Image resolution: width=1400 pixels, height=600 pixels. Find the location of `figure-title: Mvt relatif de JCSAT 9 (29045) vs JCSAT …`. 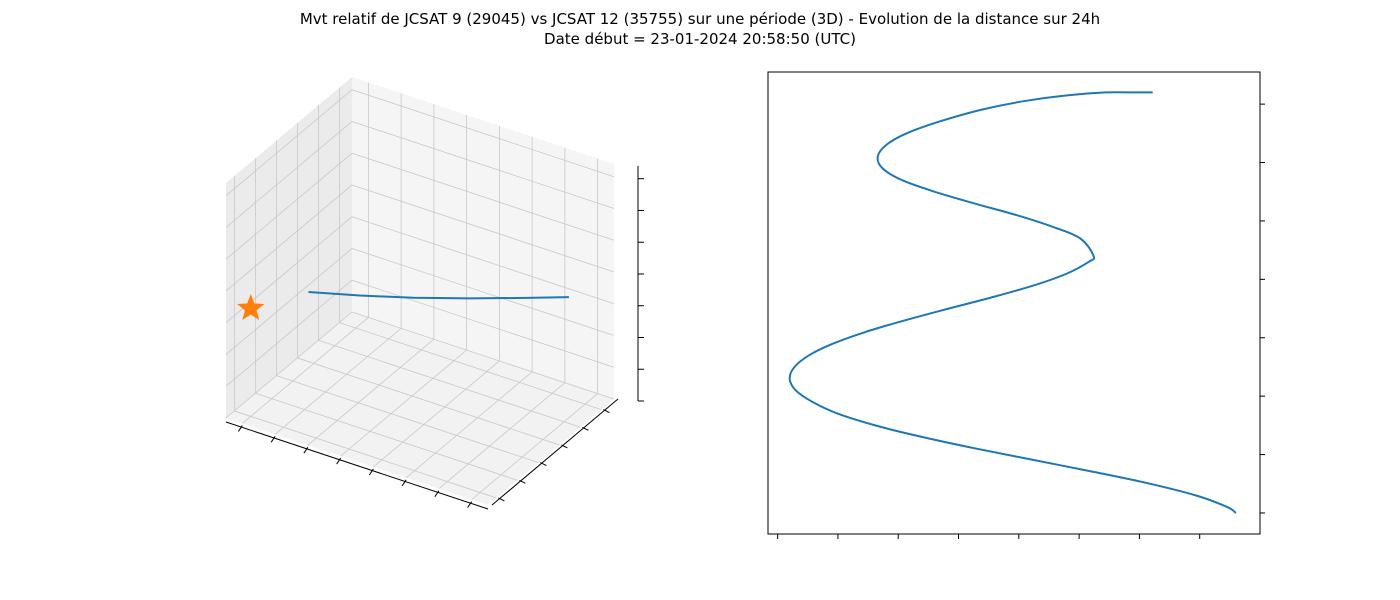

figure-title: Mvt relatif de JCSAT 9 (29045) vs JCSAT … is located at coordinates (700, 19).